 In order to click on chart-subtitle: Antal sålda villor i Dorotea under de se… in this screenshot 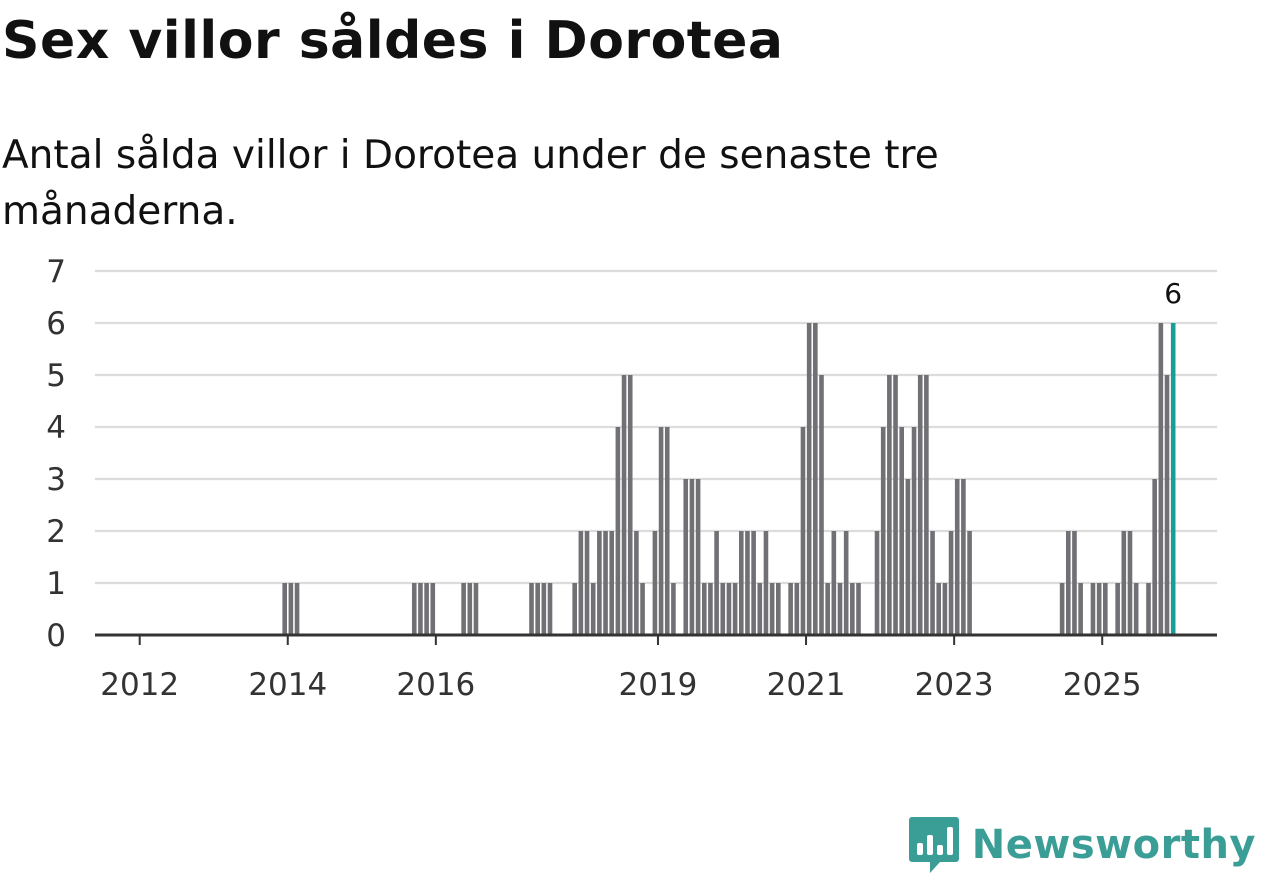, I will do `click(470, 183)`.